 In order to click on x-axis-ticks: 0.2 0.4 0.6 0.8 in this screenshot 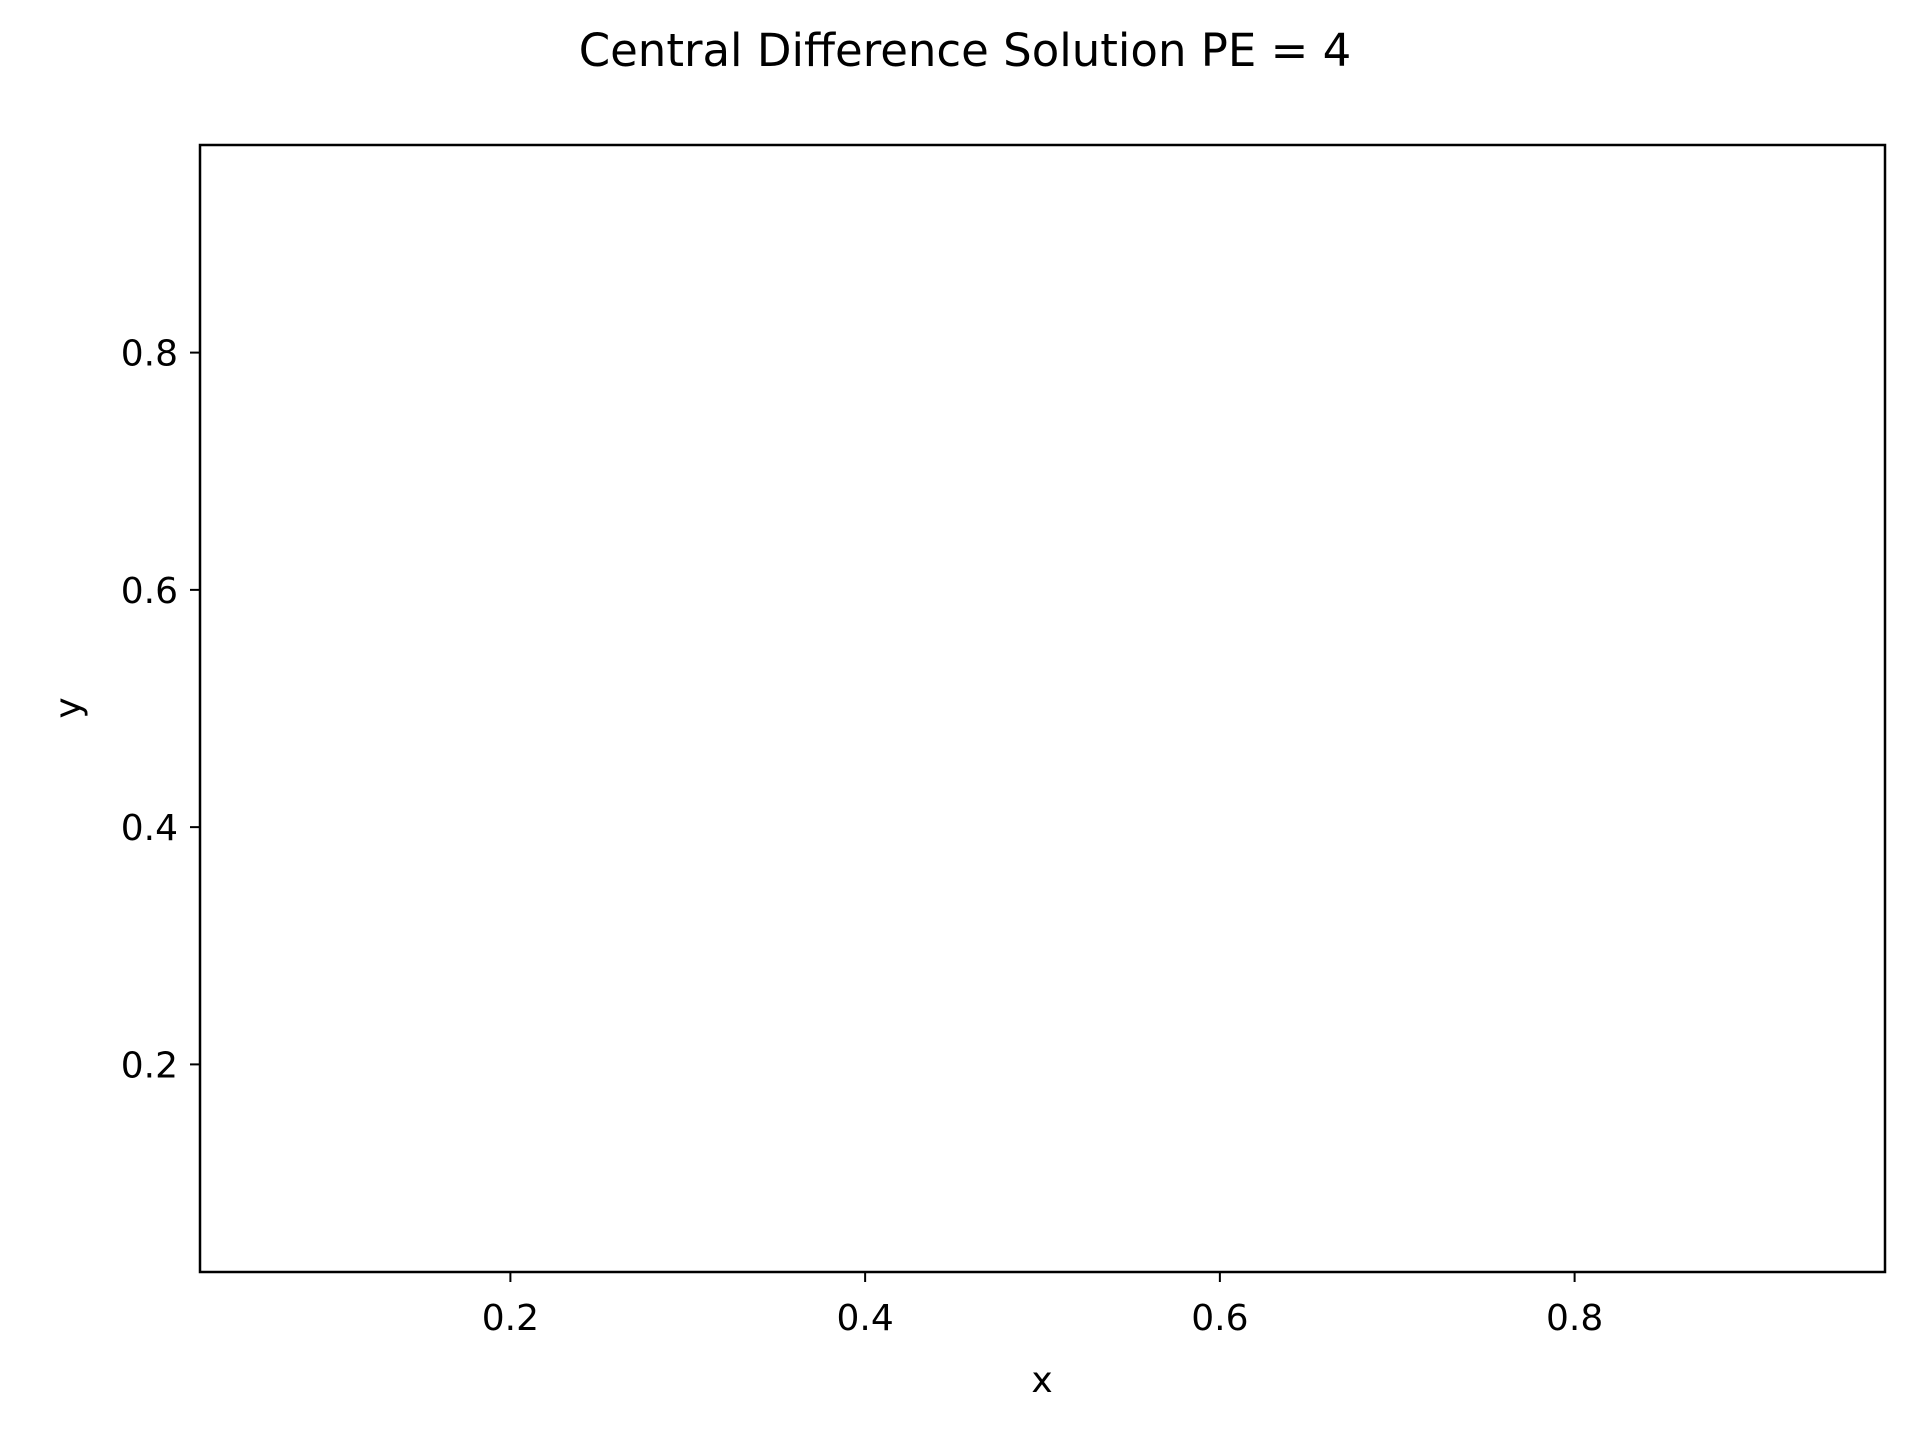, I will do `click(1042, 1305)`.